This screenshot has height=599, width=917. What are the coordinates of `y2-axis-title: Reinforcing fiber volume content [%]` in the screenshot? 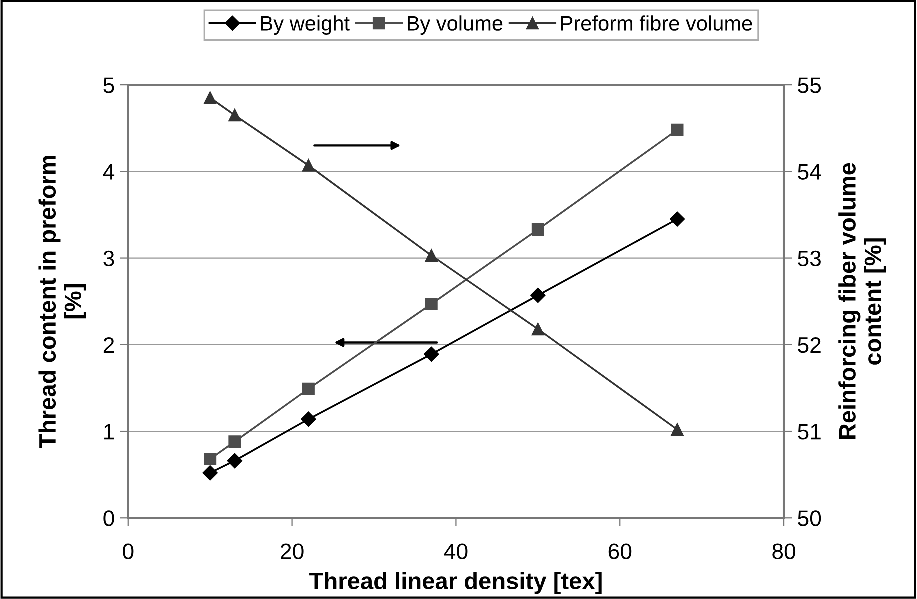 It's located at (862, 301).